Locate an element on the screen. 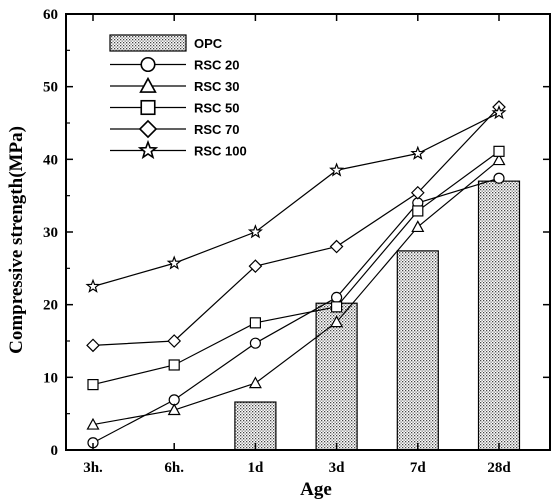 Image resolution: width=558 pixels, height=502 pixels. y-tick-label: 20 is located at coordinates (50, 306).